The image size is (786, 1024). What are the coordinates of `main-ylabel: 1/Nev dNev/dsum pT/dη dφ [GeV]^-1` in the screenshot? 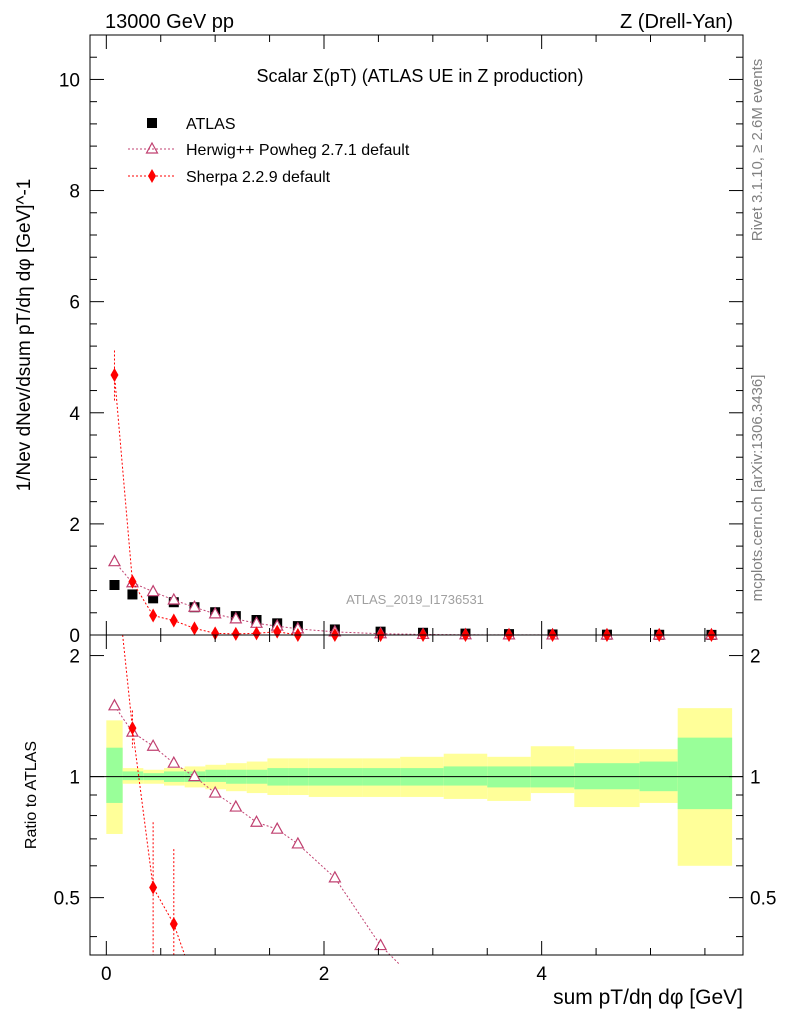 It's located at (24, 335).